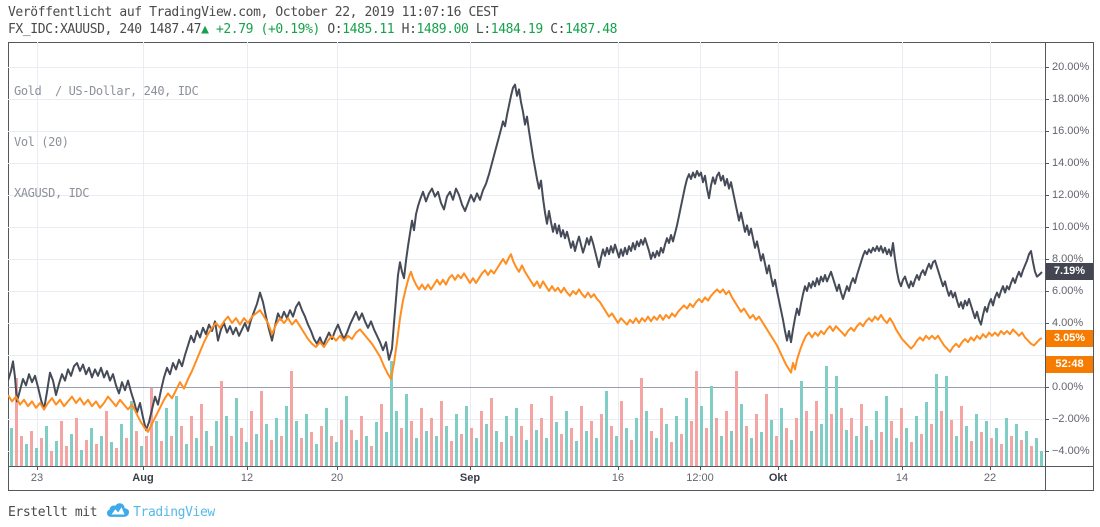 This screenshot has width=1100, height=527. Describe the element at coordinates (479, 29) in the screenshot. I see `low-label: L:` at that location.